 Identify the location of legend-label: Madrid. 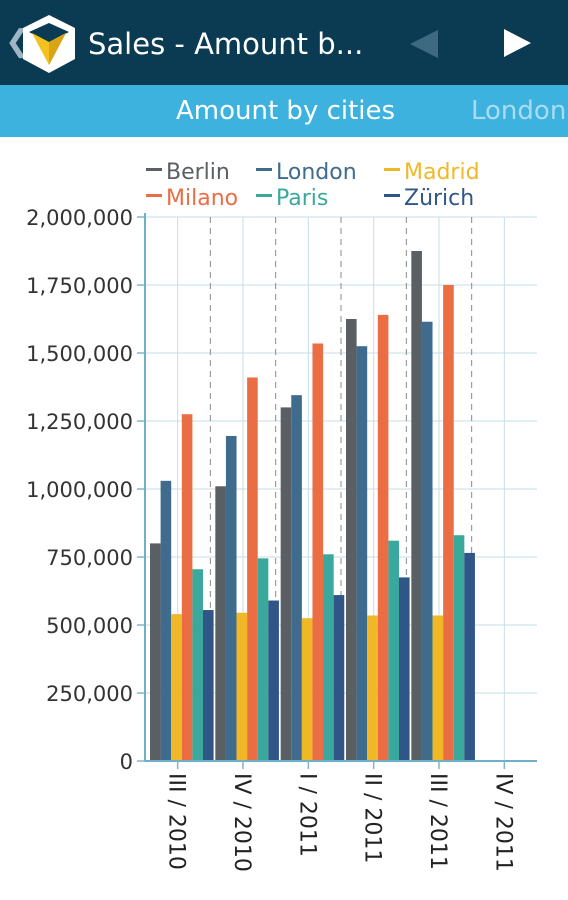
(442, 172).